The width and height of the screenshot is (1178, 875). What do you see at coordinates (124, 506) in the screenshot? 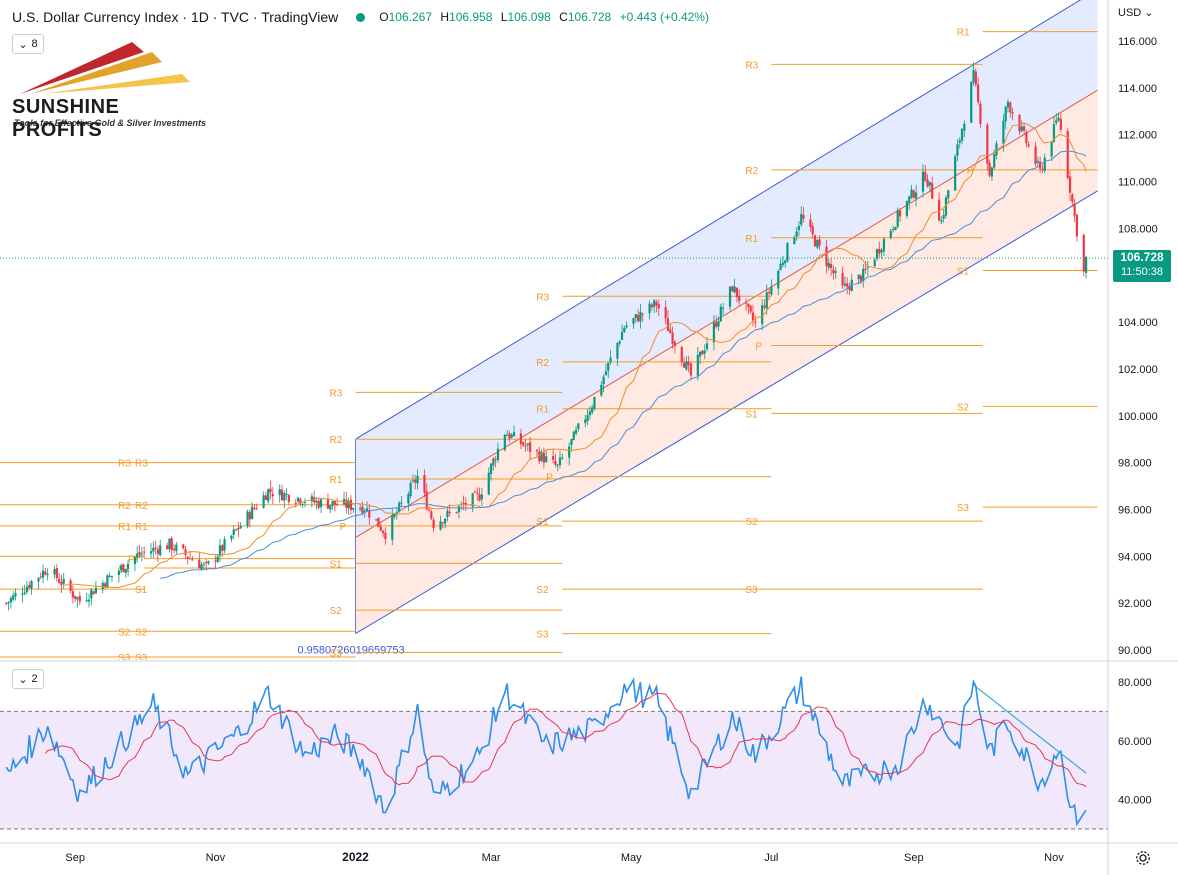
I see `pivot-label-r2: R2` at bounding box center [124, 506].